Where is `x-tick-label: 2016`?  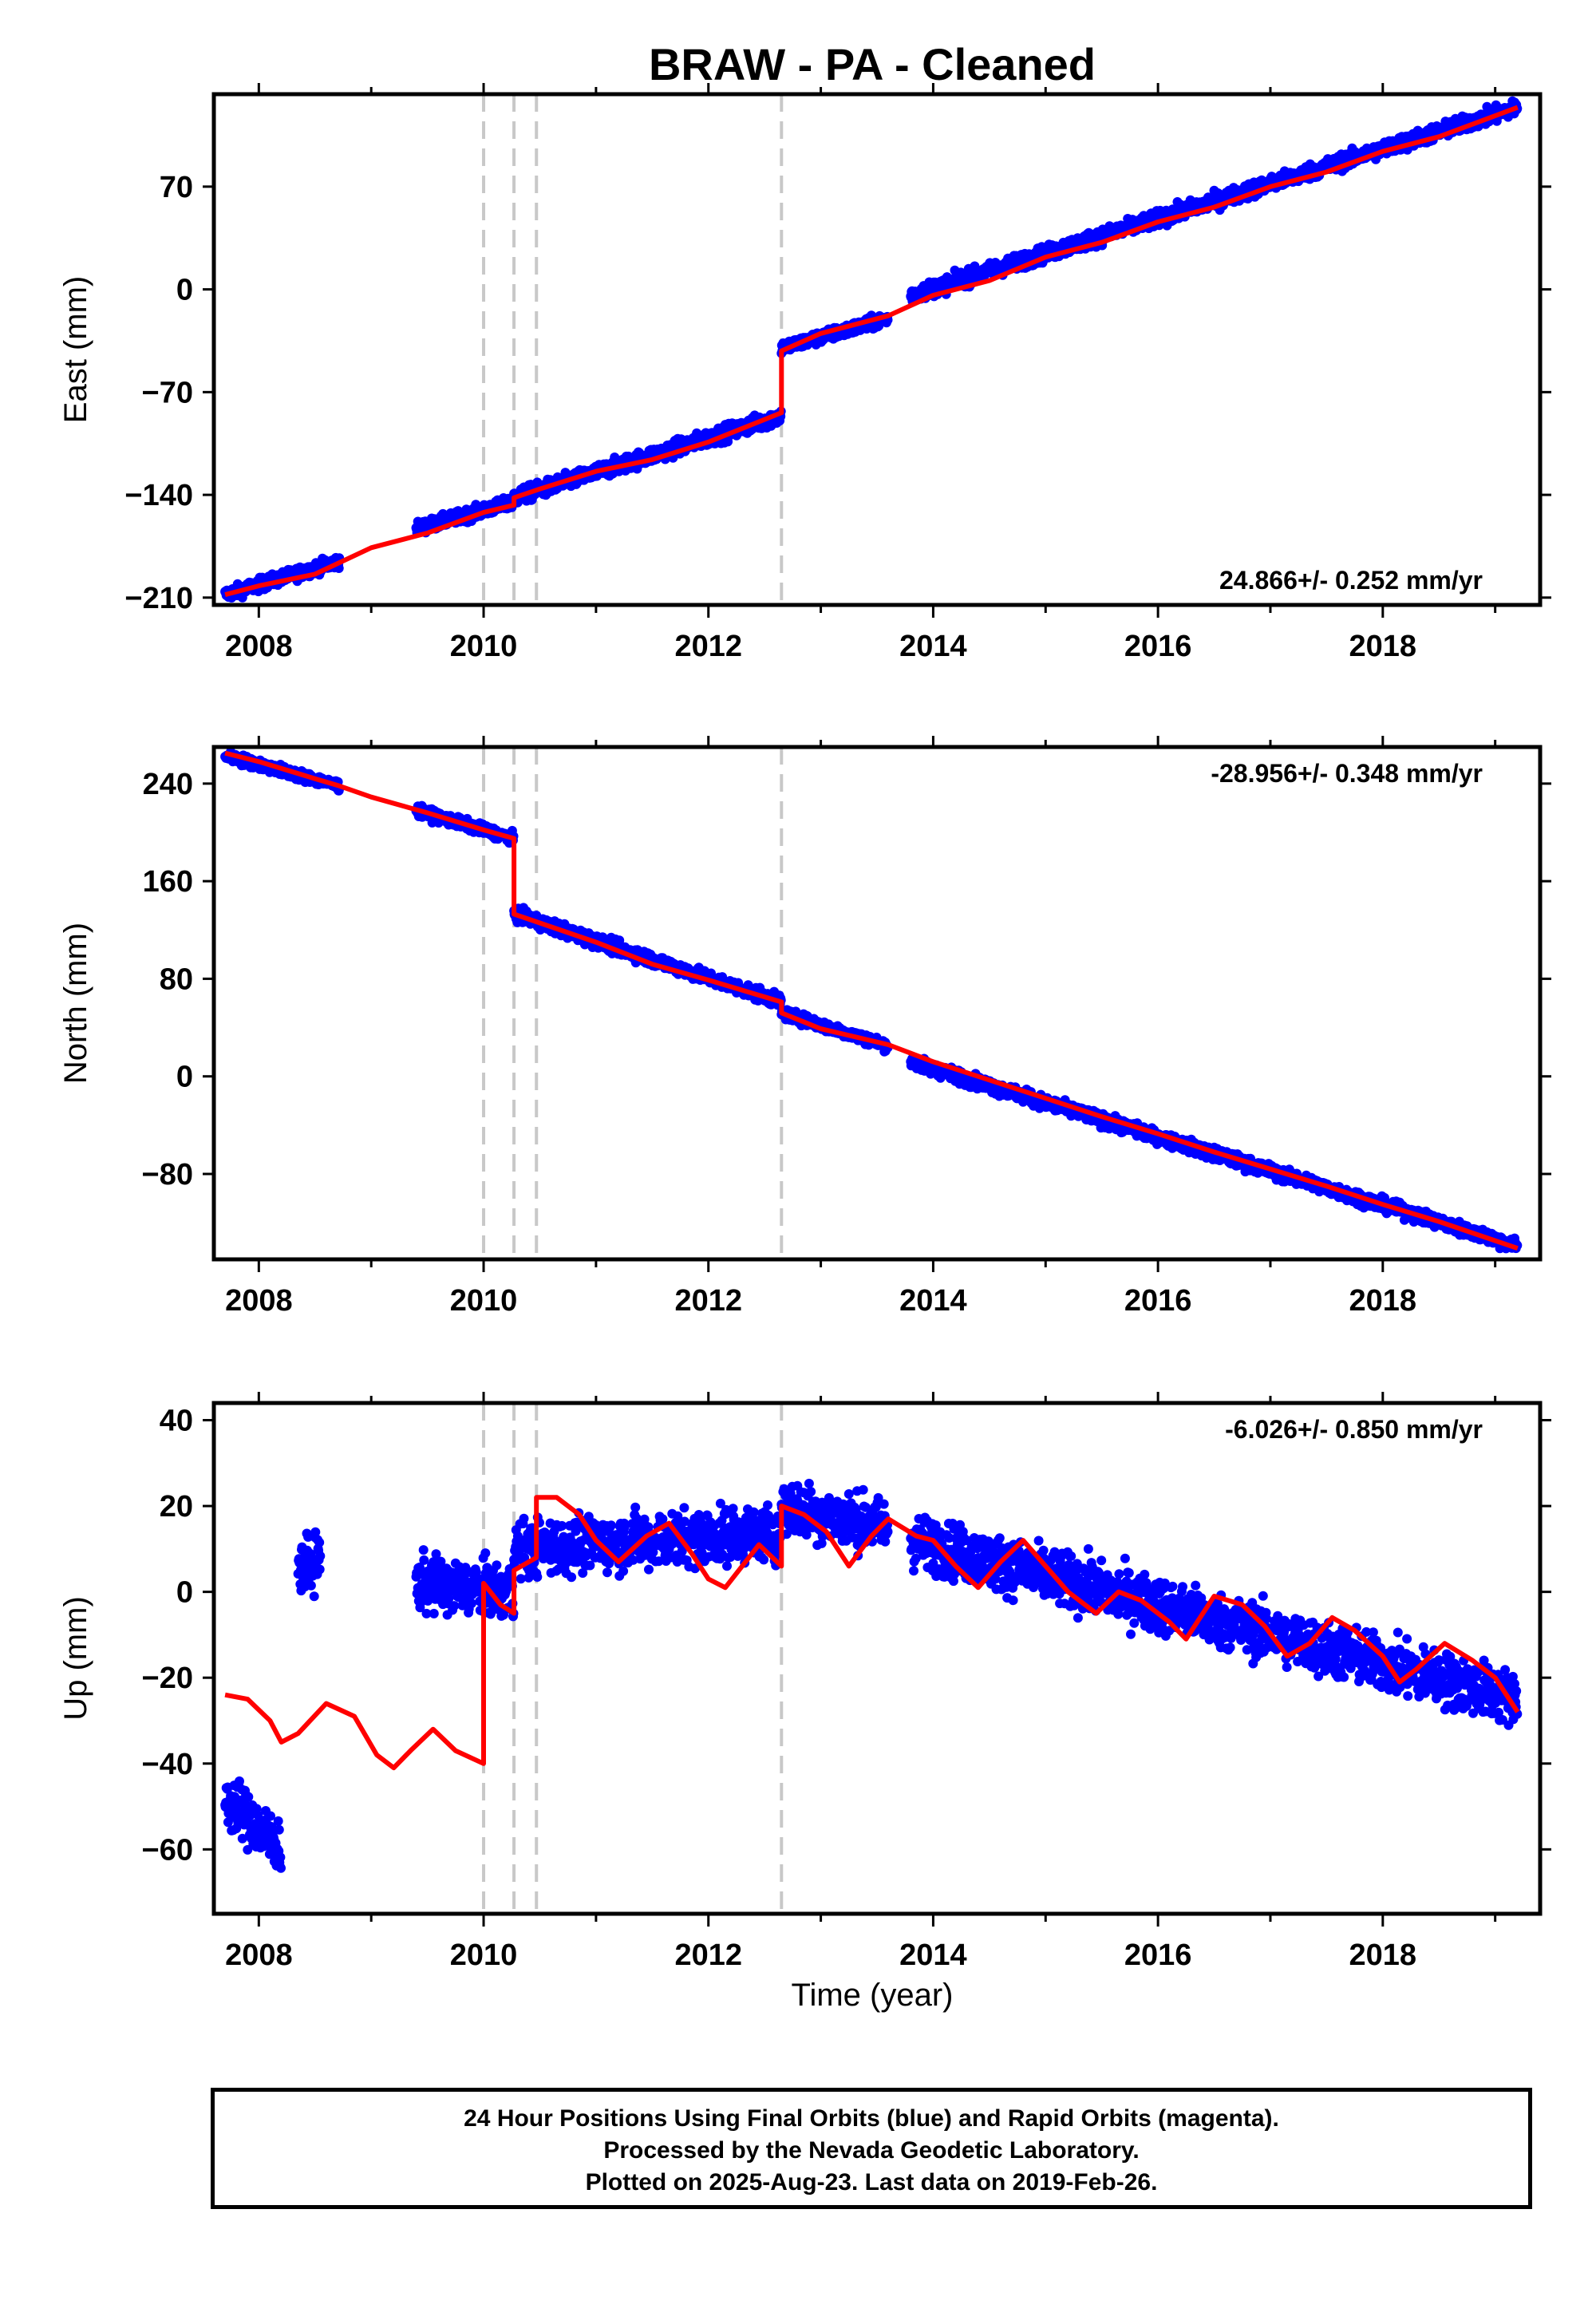
x-tick-label: 2016 is located at coordinates (1158, 646).